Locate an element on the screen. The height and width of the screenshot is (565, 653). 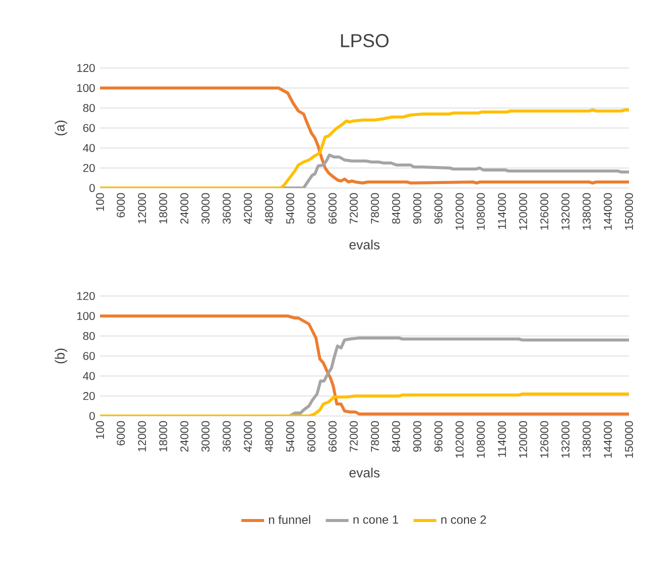
chart-title: LPSO is located at coordinates (365, 41).